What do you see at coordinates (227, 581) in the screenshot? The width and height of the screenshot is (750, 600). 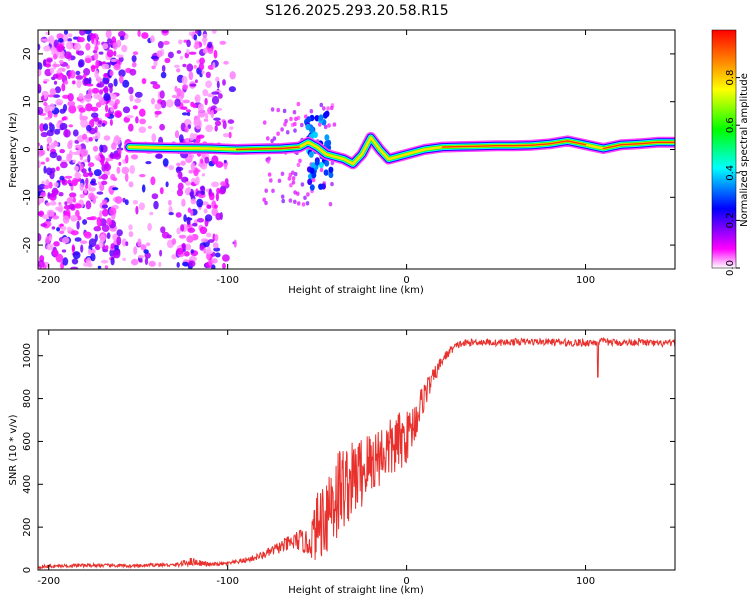 I see `x-tick-label: -100` at bounding box center [227, 581].